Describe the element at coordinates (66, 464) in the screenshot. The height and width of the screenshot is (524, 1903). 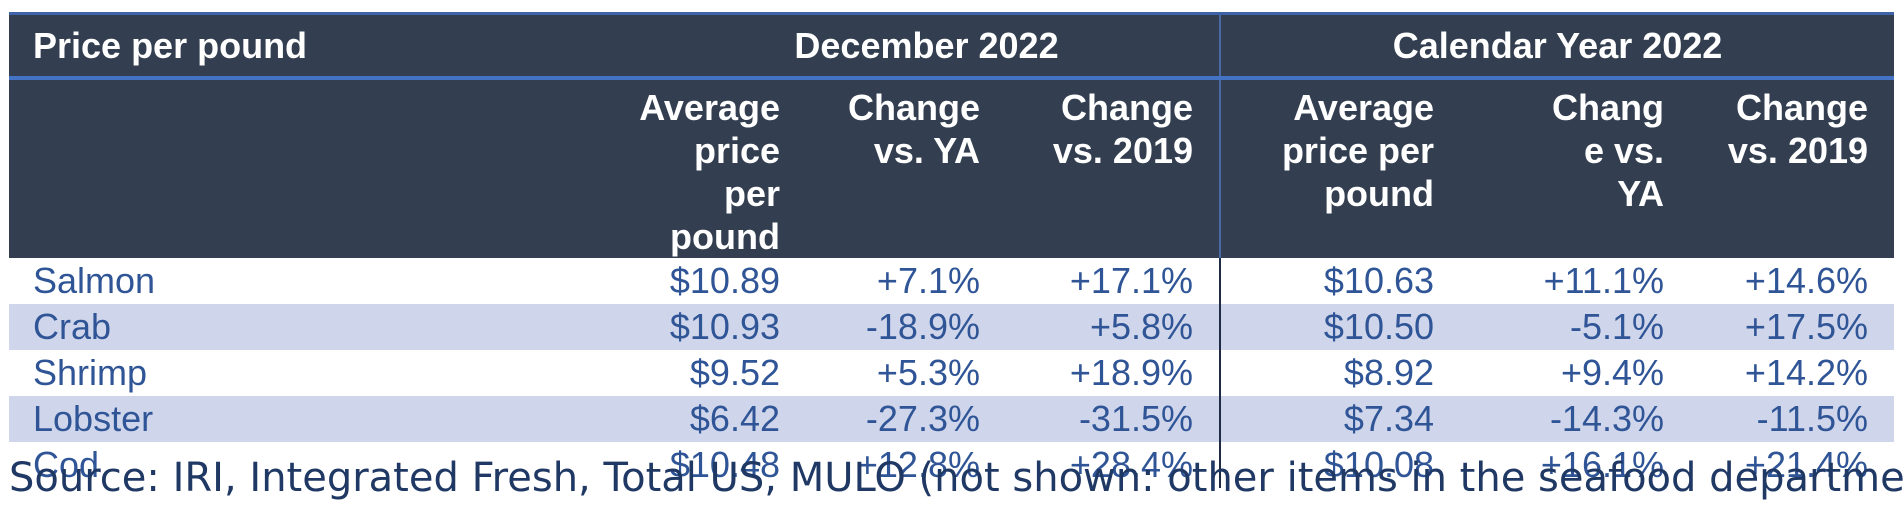
I see `row-label: Cod` at that location.